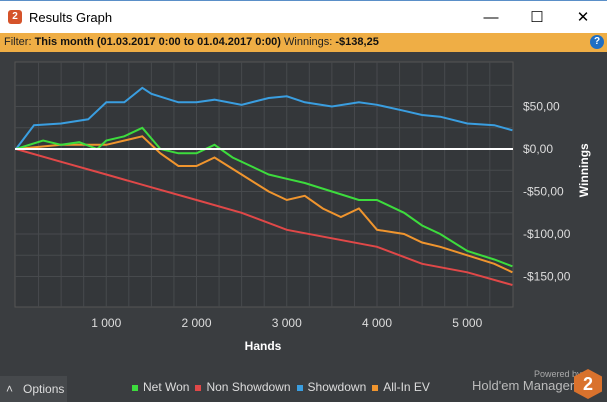 This screenshot has width=607, height=402. Describe the element at coordinates (538, 149) in the screenshot. I see `y-tick-label: $0,00` at that location.